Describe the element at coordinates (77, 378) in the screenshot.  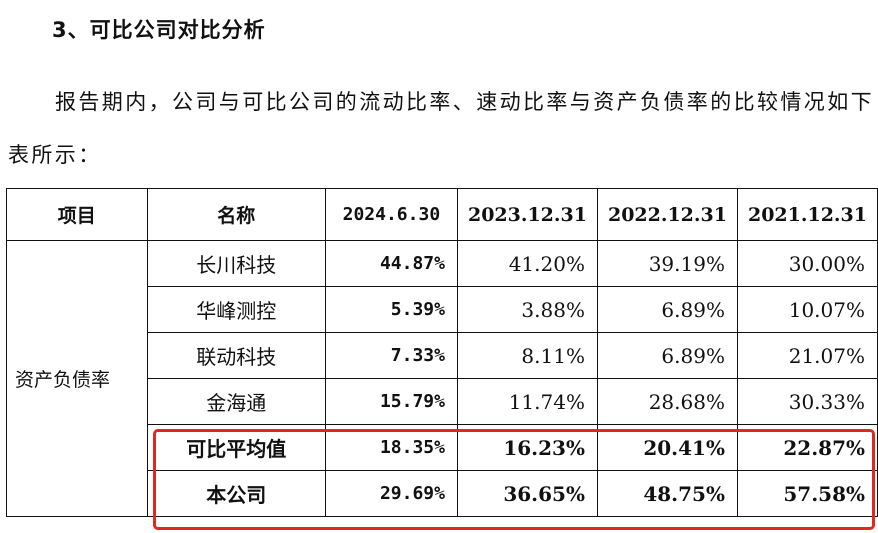
I see `category-cell: 资产负债率` at that location.